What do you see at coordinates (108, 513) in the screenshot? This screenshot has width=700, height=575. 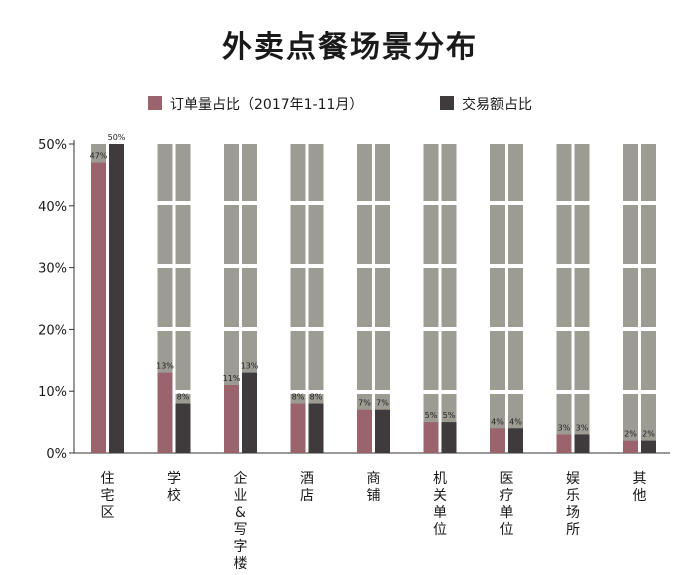 I see `x-category-label-char: 区` at bounding box center [108, 513].